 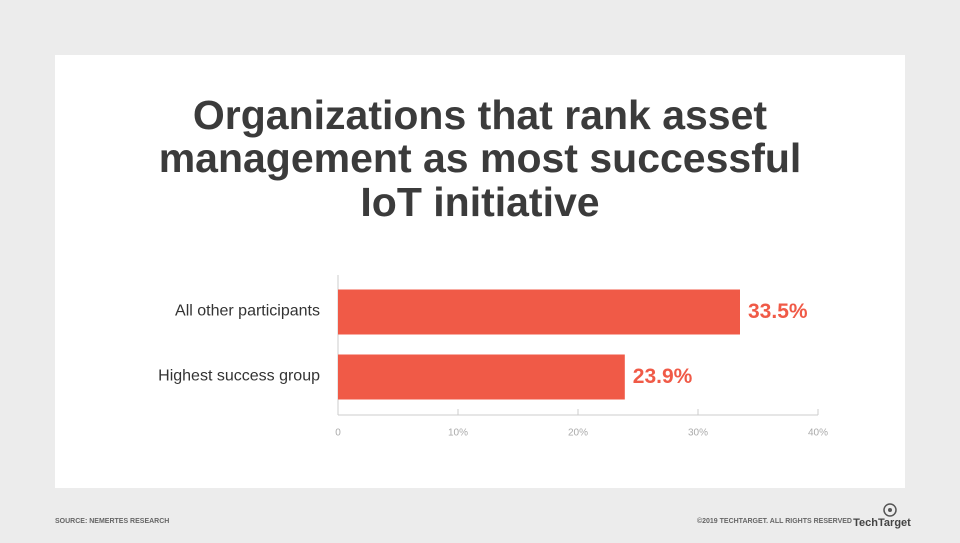 I want to click on source: SOURCE: NEMERTES RESEARCH, so click(x=112, y=521).